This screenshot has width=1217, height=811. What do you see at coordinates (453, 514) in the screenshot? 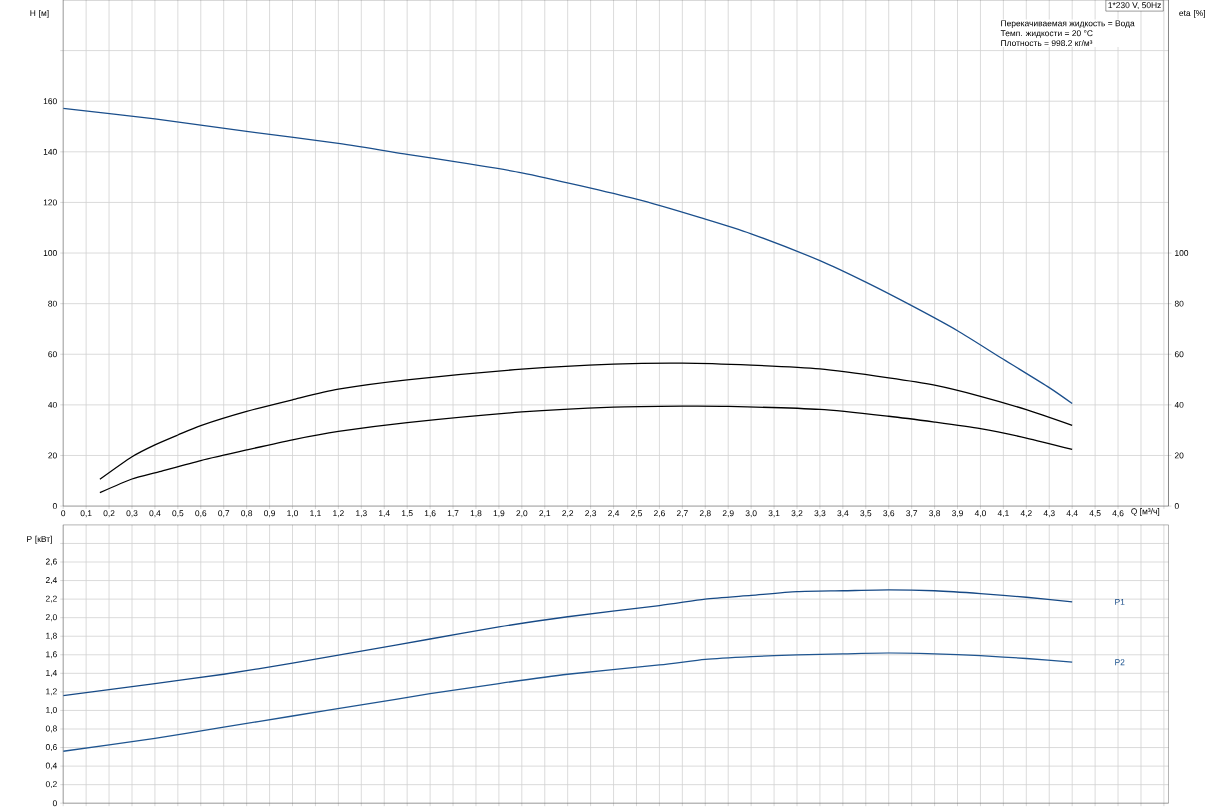
I see `x-tick-label: 1,7` at bounding box center [453, 514].